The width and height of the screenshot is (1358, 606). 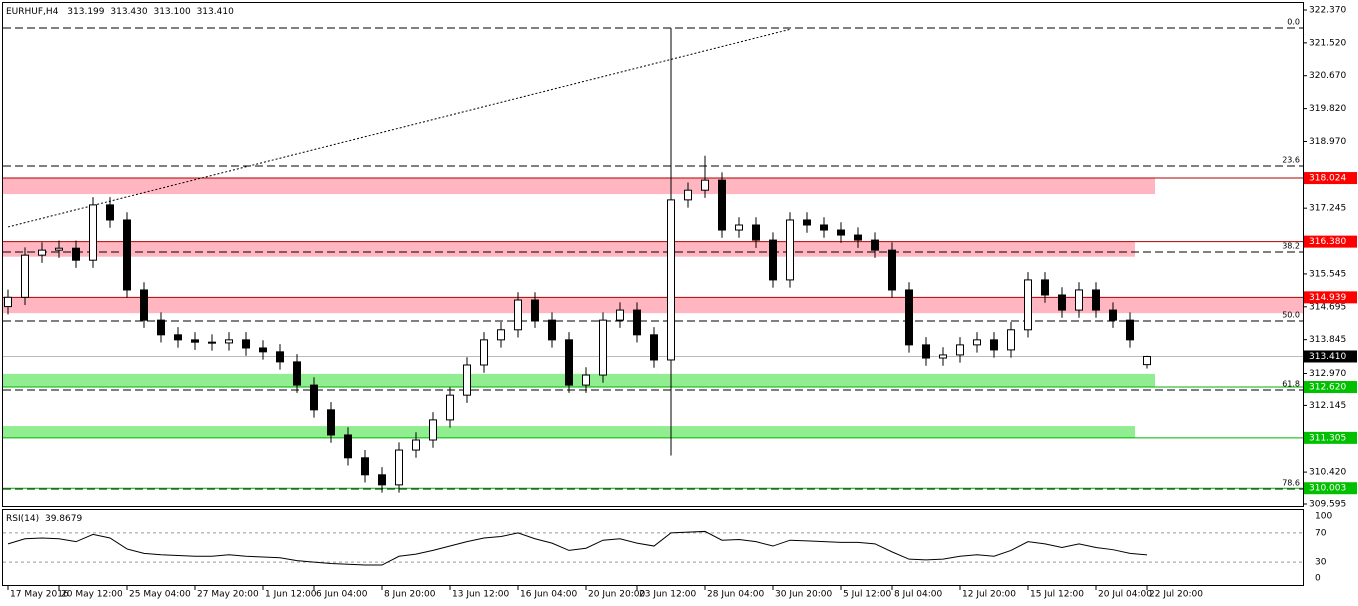 I want to click on x-tick-label: 8 Jun 20:00, so click(x=410, y=595).